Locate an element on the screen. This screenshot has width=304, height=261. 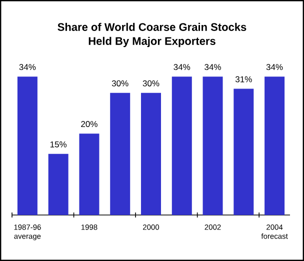
data-label: 31% is located at coordinates (243, 79).